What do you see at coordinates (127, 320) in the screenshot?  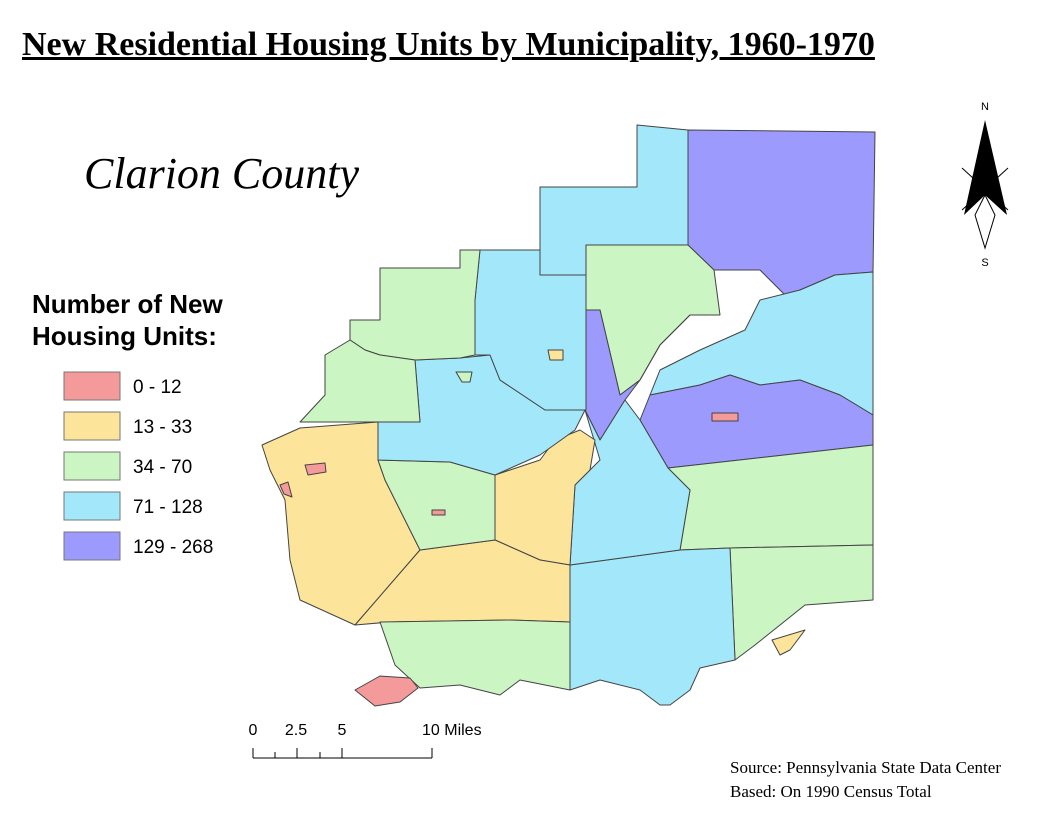 I see `legend-title: Number of New Housing Units:` at bounding box center [127, 320].